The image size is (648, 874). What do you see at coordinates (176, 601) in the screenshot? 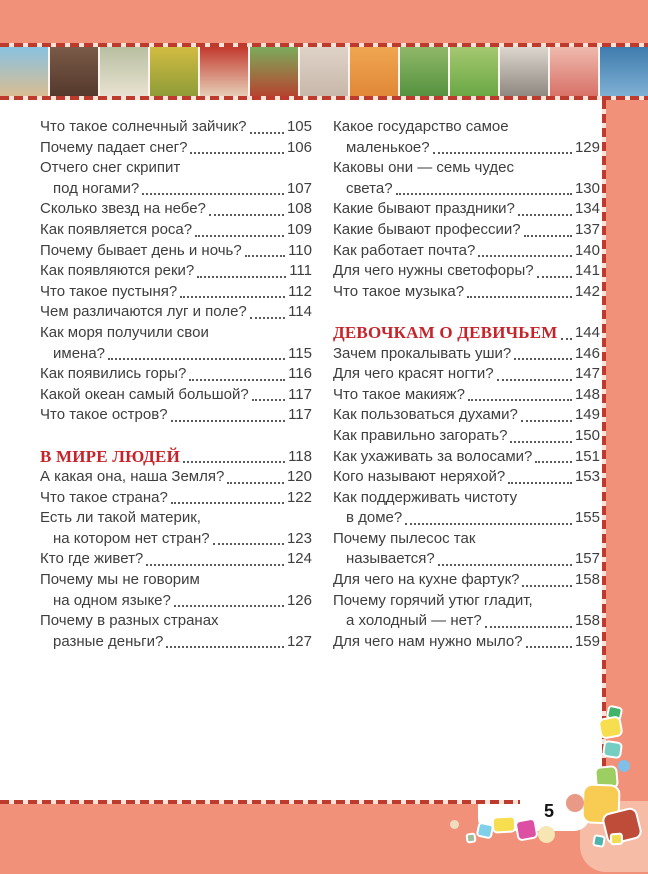
I see `toc-entry-line: на одном языке? 126` at bounding box center [176, 601].